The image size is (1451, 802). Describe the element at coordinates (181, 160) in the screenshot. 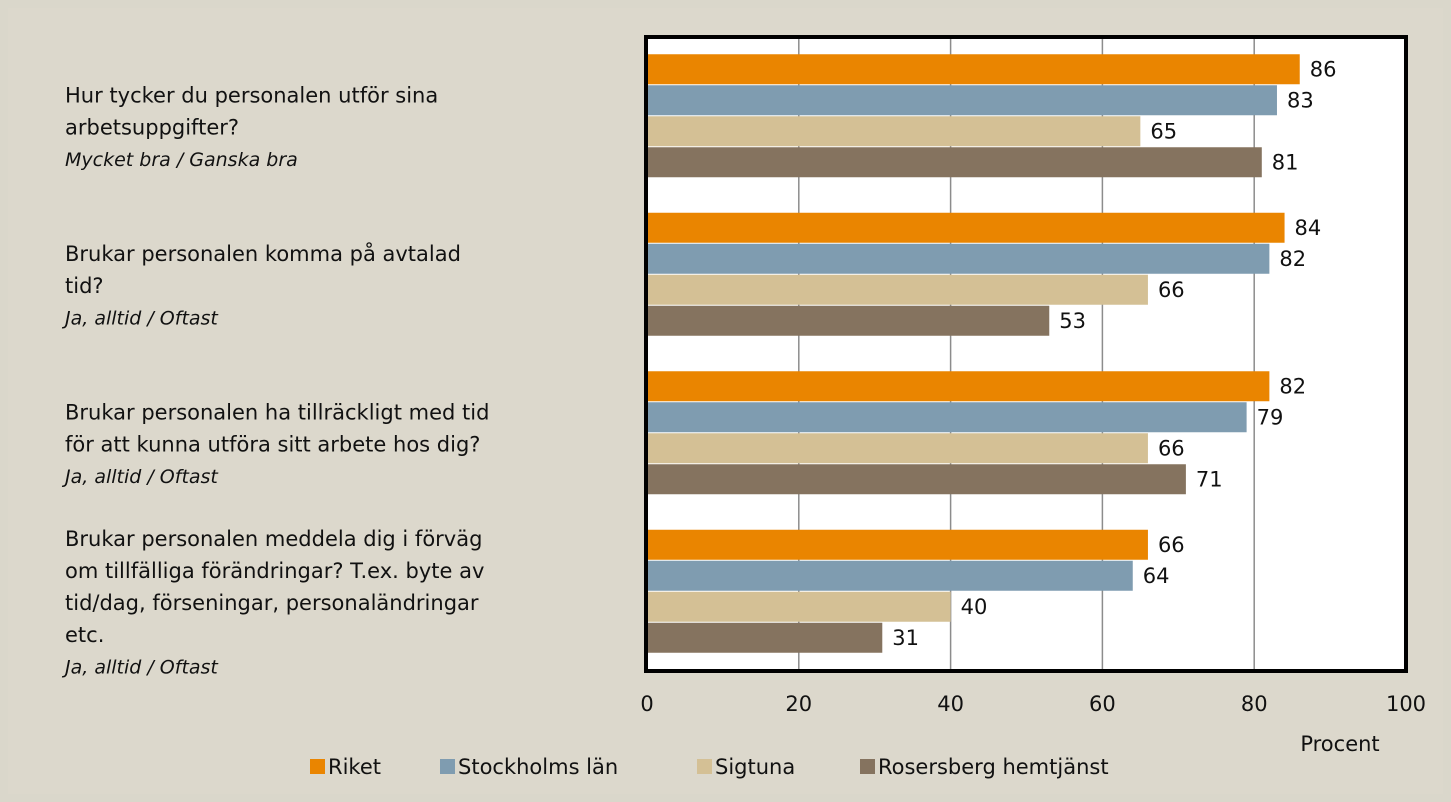

I see `category-note: Mycket bra / Ganska bra` at that location.